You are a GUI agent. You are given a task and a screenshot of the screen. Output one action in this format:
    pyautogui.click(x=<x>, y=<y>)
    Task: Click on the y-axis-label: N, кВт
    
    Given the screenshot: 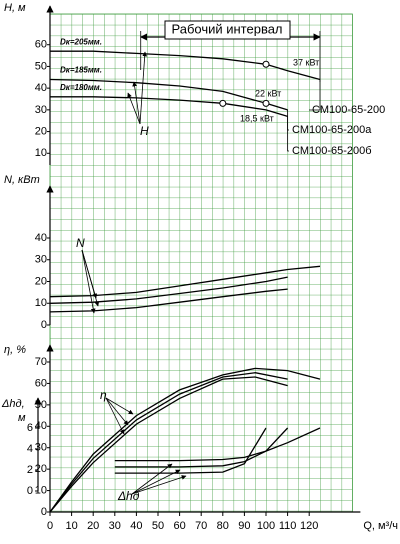 What is the action you would take?
    pyautogui.click(x=22, y=180)
    